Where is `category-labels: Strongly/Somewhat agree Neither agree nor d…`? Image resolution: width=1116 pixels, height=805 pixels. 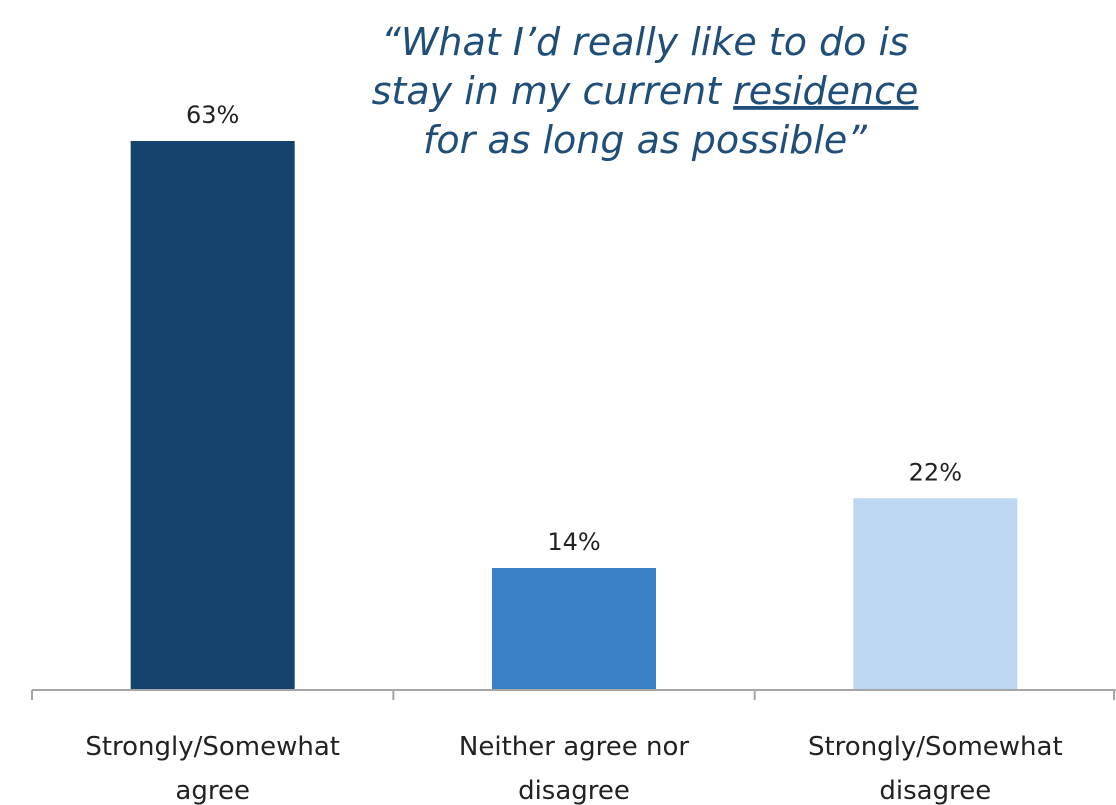
category-labels: Strongly/Somewhat agree Neither agree nor d… is located at coordinates (573, 768).